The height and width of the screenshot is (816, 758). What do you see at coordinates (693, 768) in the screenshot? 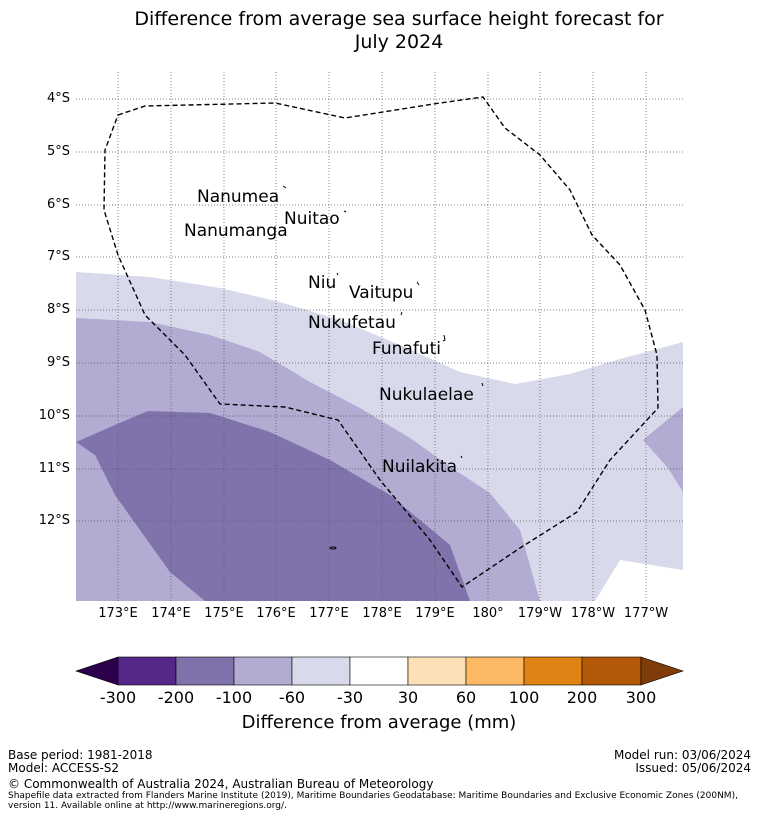
I see `issued-date: Issued: 05/06/2024` at bounding box center [693, 768].